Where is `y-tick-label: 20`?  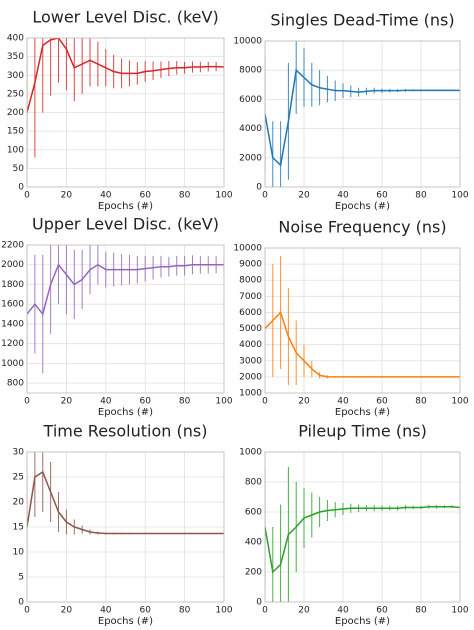
y-tick-label: 20 is located at coordinates (19, 503).